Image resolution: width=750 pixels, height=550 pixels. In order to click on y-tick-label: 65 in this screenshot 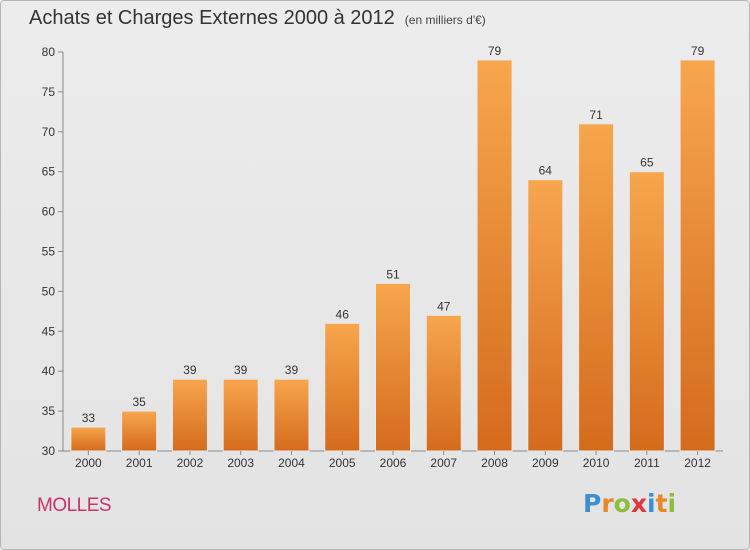, I will do `click(49, 172)`.